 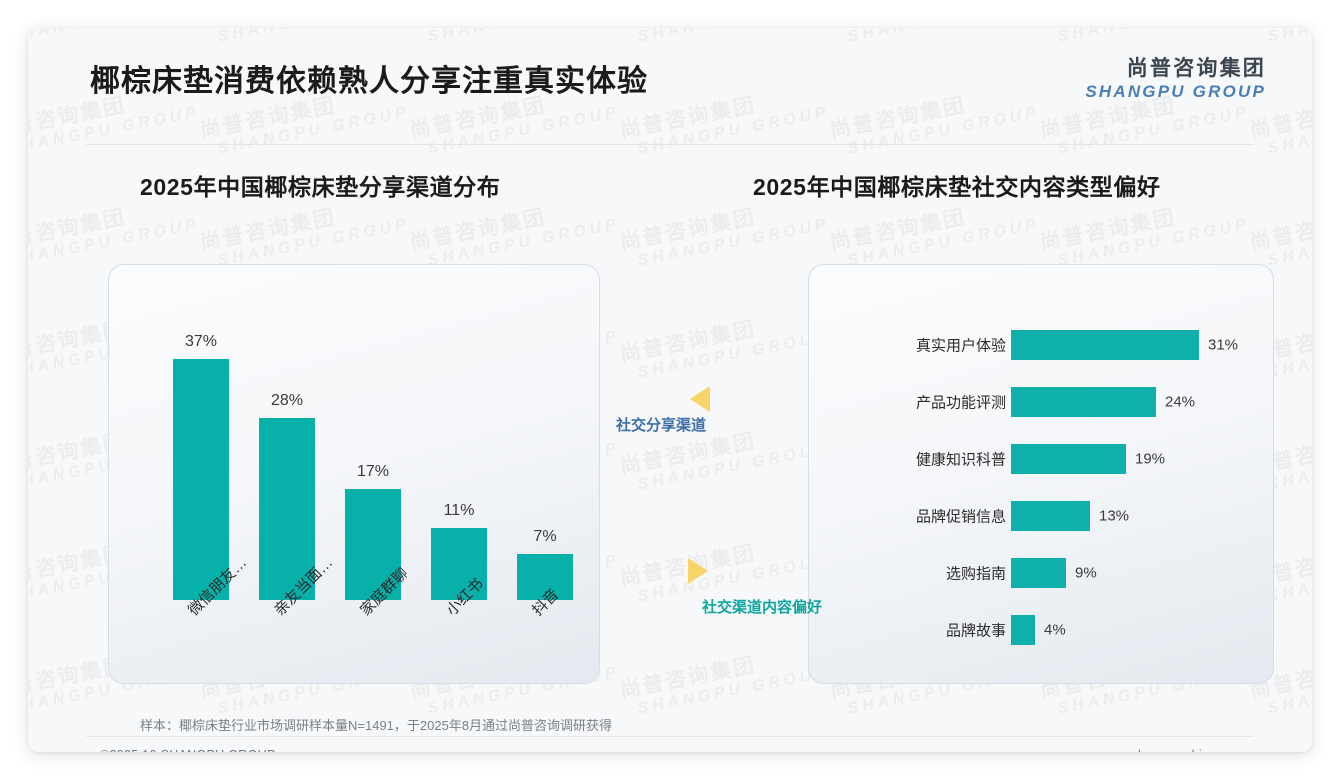 I want to click on category-label-wrap: 家庭群聊, so click(x=378, y=592).